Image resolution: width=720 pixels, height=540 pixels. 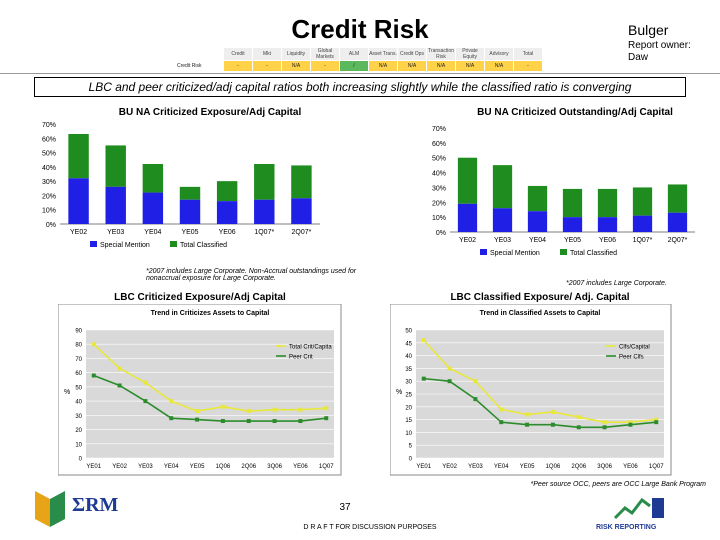 I want to click on header-divider, so click(x=360, y=73).